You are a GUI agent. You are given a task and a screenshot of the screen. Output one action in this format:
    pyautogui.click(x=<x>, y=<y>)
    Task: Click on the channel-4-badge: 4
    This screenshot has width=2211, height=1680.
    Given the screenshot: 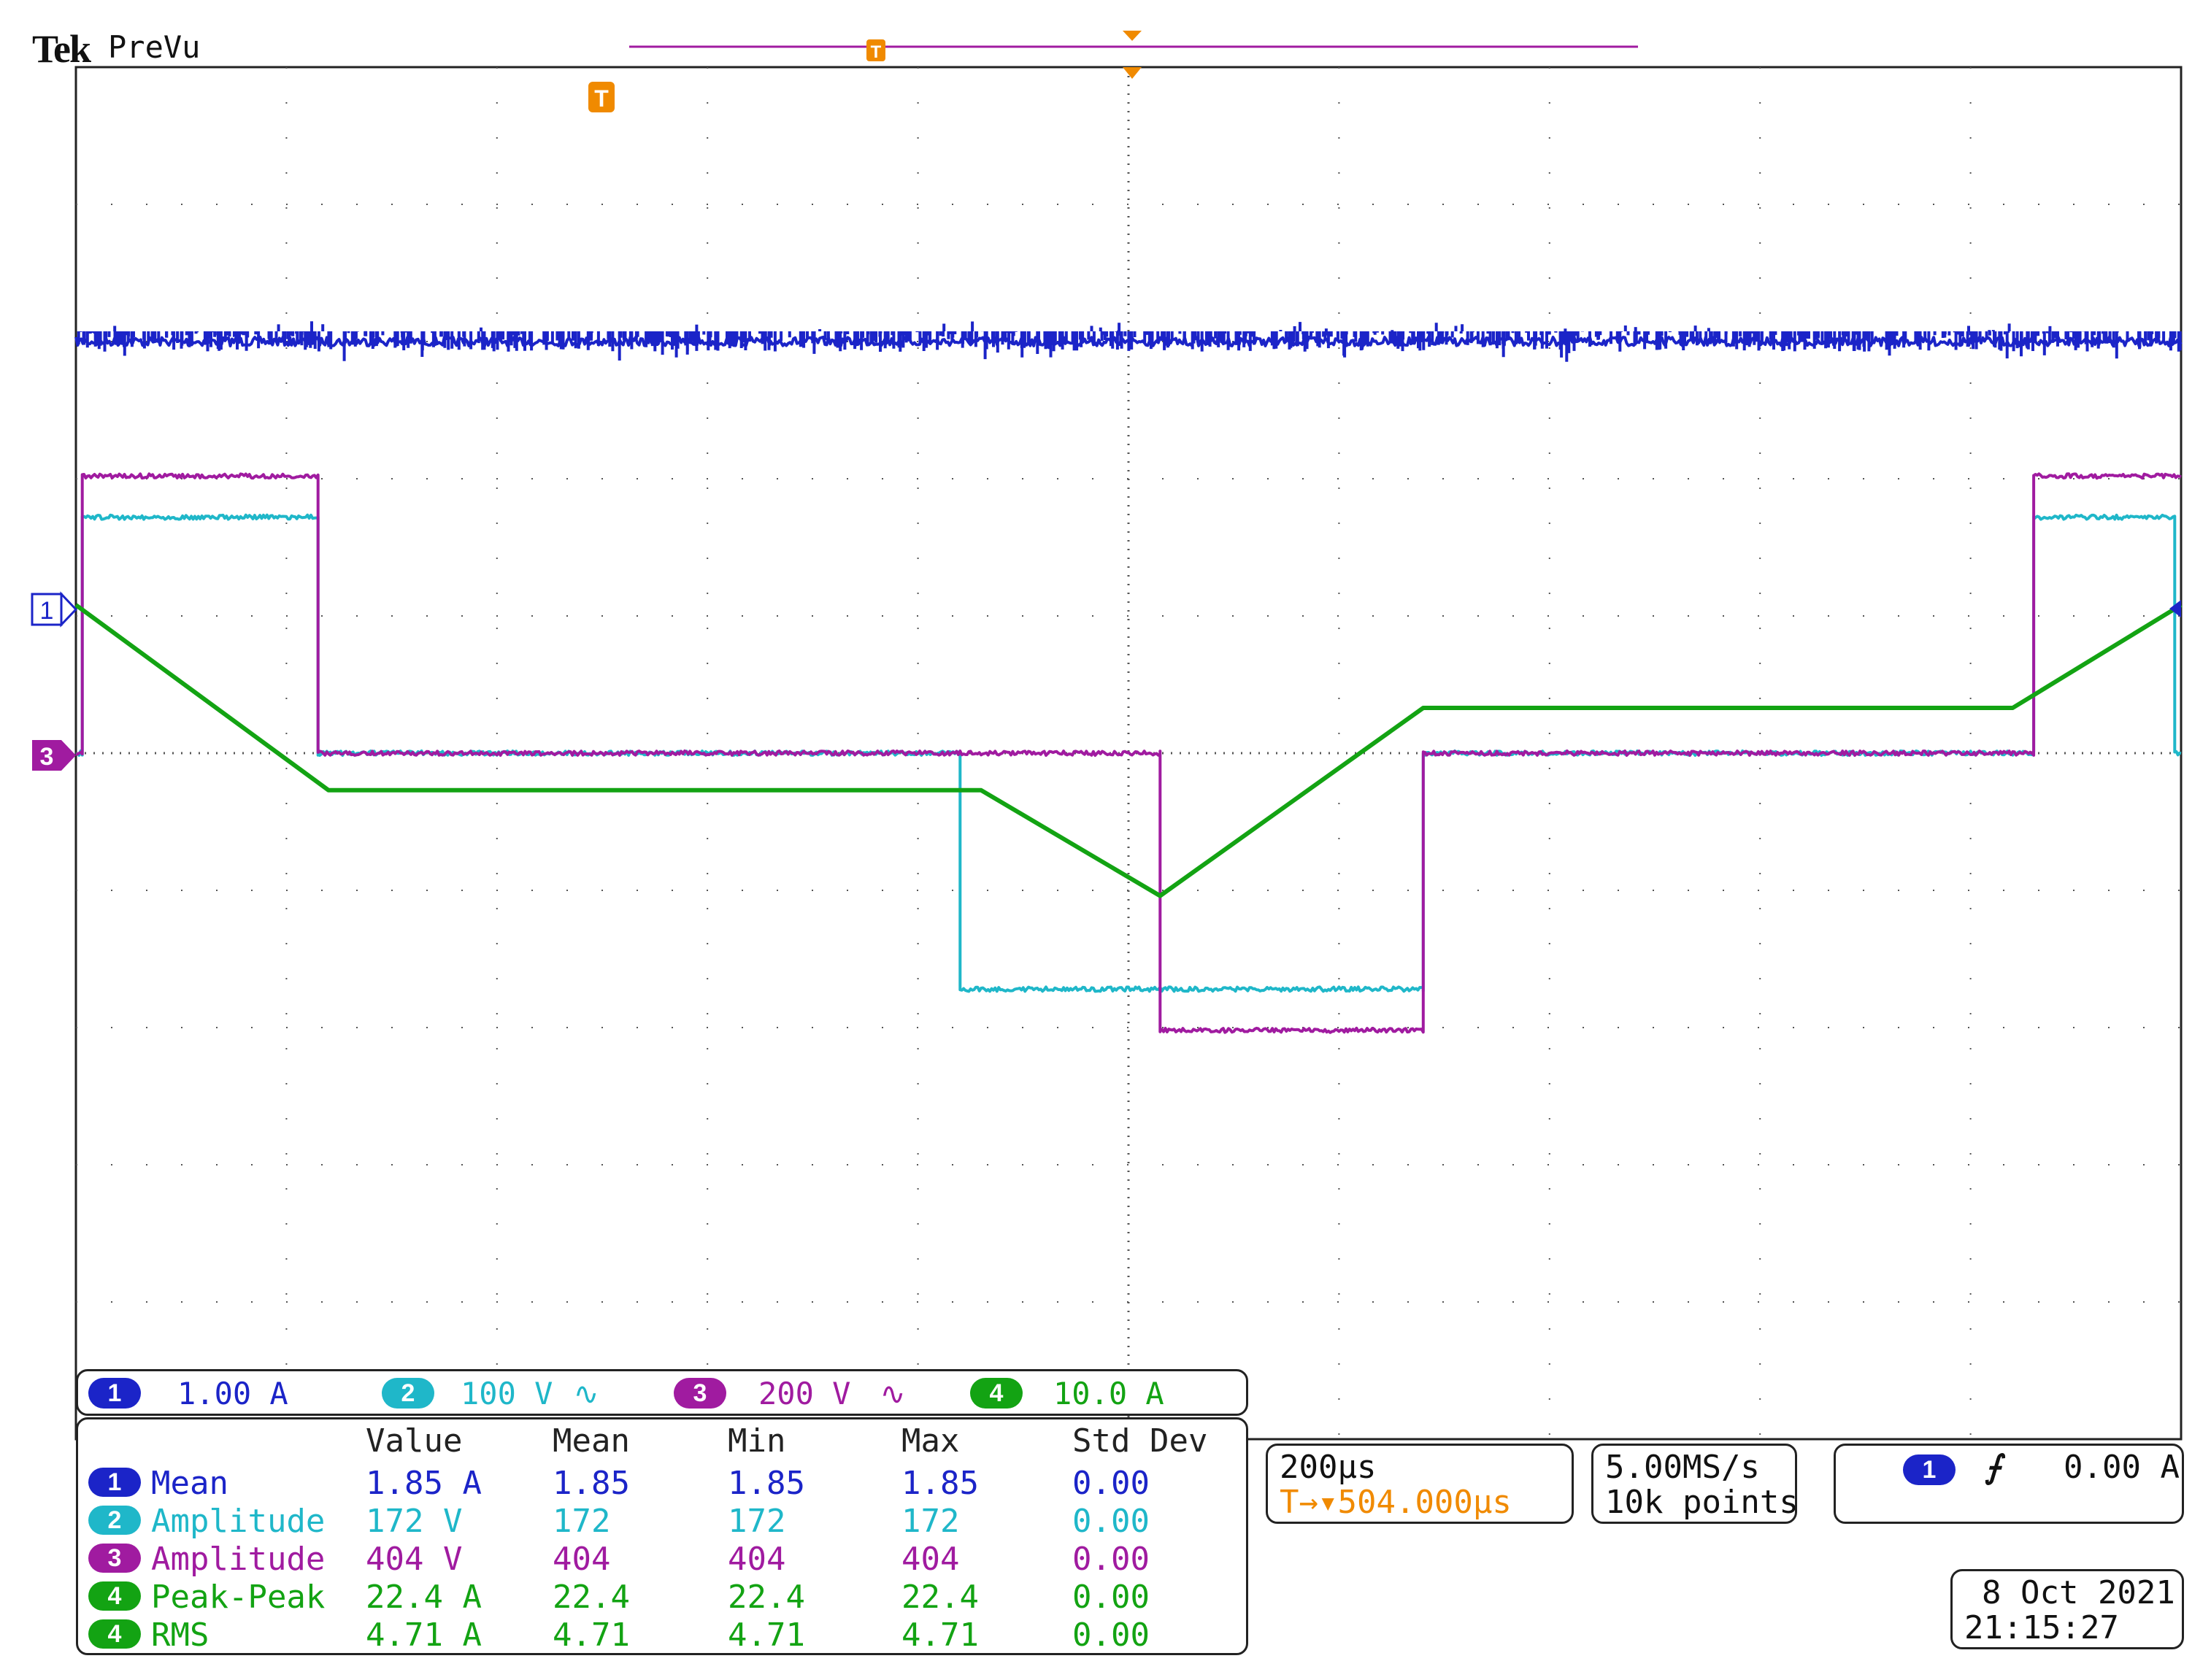 What is the action you would take?
    pyautogui.click(x=997, y=1393)
    